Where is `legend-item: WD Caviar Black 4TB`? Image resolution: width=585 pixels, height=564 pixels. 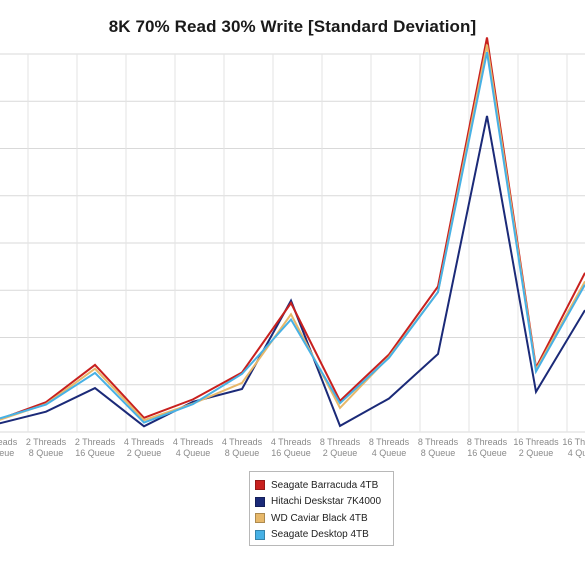
legend-item: WD Caviar Black 4TB is located at coordinates (324, 518).